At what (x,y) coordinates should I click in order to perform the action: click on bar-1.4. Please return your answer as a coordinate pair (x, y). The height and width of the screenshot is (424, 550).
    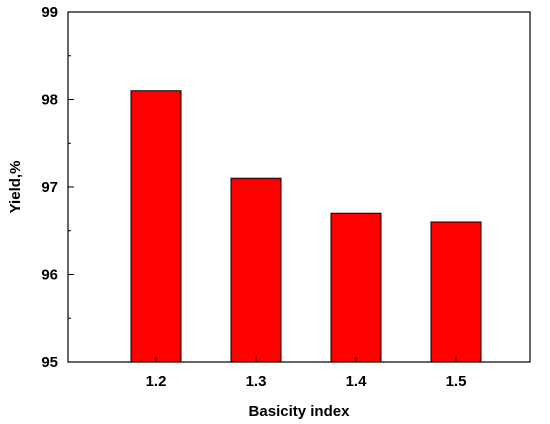
    Looking at the image, I should click on (356, 287).